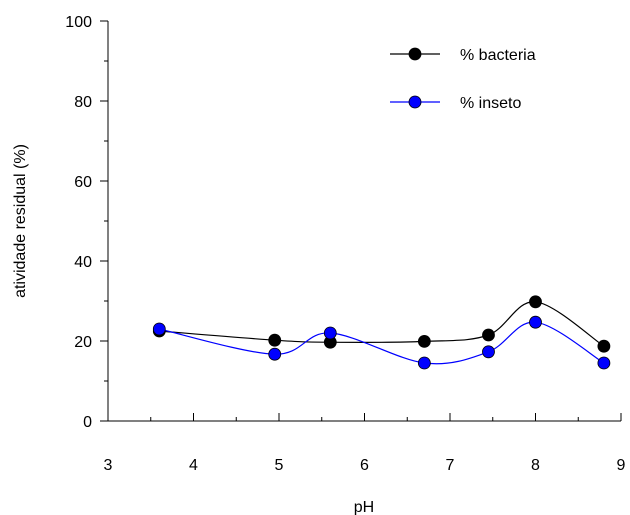 This screenshot has height=515, width=630. What do you see at coordinates (83, 342) in the screenshot?
I see `y-tick-label: 20` at bounding box center [83, 342].